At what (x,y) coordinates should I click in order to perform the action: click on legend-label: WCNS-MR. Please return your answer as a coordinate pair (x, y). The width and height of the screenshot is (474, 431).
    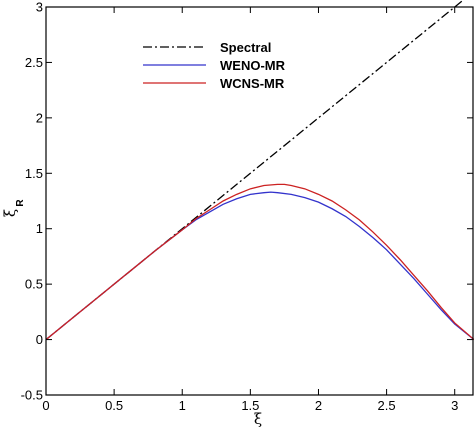
    Looking at the image, I should click on (252, 83).